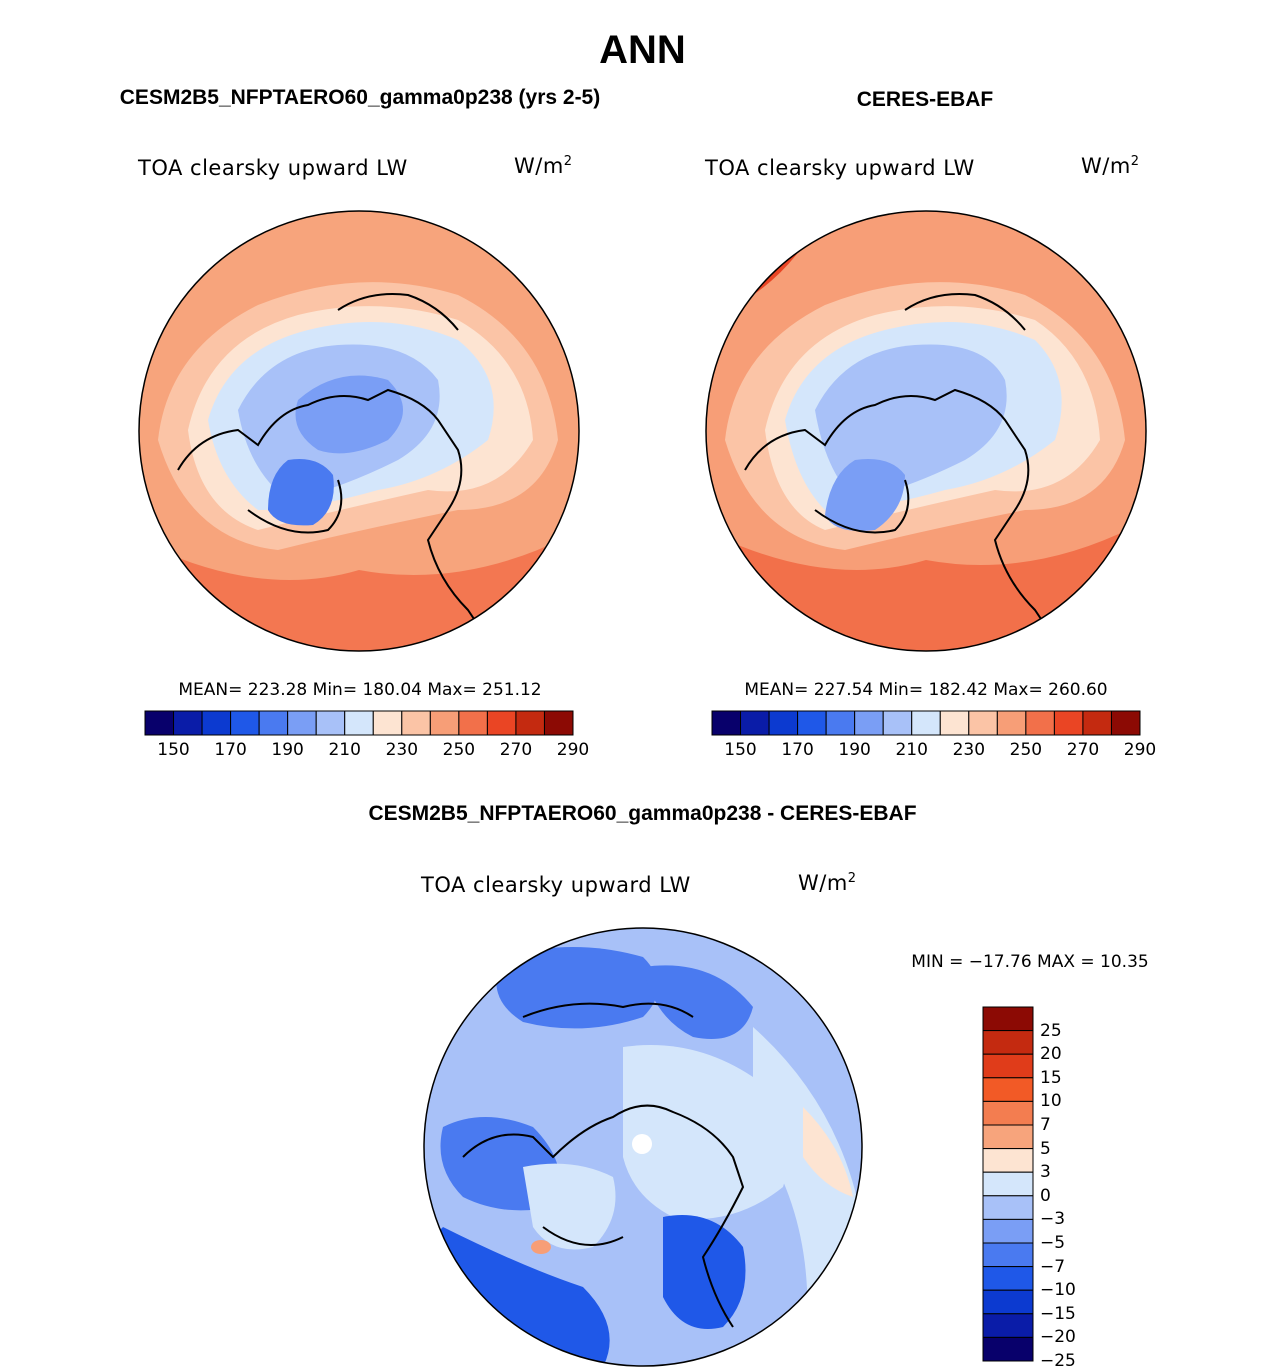 This screenshot has height=1372, width=1285. Describe the element at coordinates (1030, 962) in the screenshot. I see `panel-diff-stats: MIN = −17.76 MAX = 10.35` at that location.